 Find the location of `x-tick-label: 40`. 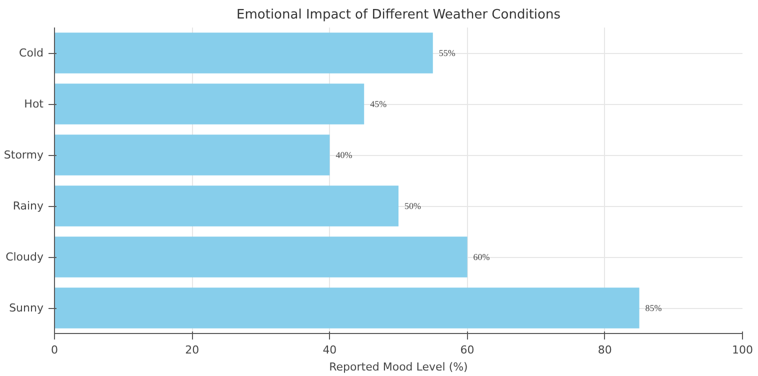

x-tick-label: 40 is located at coordinates (329, 350).